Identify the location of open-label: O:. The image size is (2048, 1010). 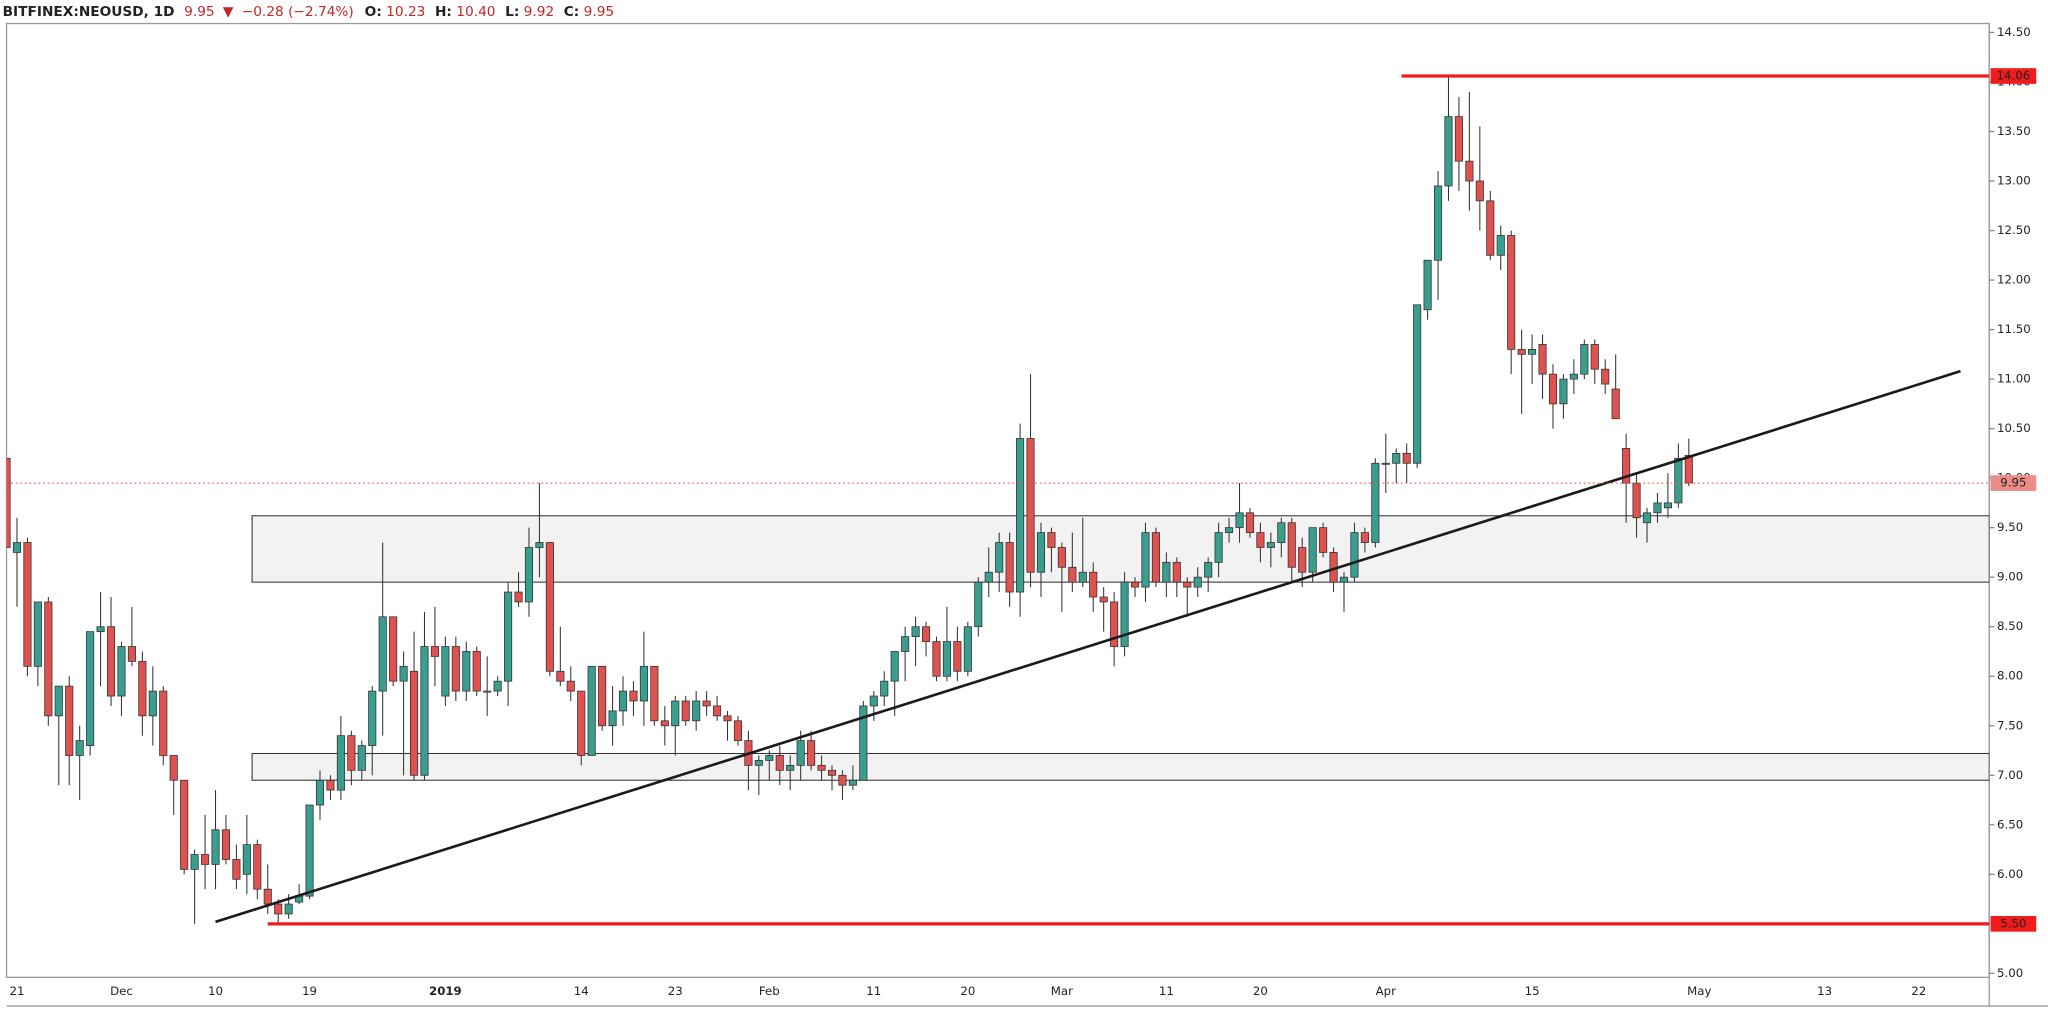
(373, 12).